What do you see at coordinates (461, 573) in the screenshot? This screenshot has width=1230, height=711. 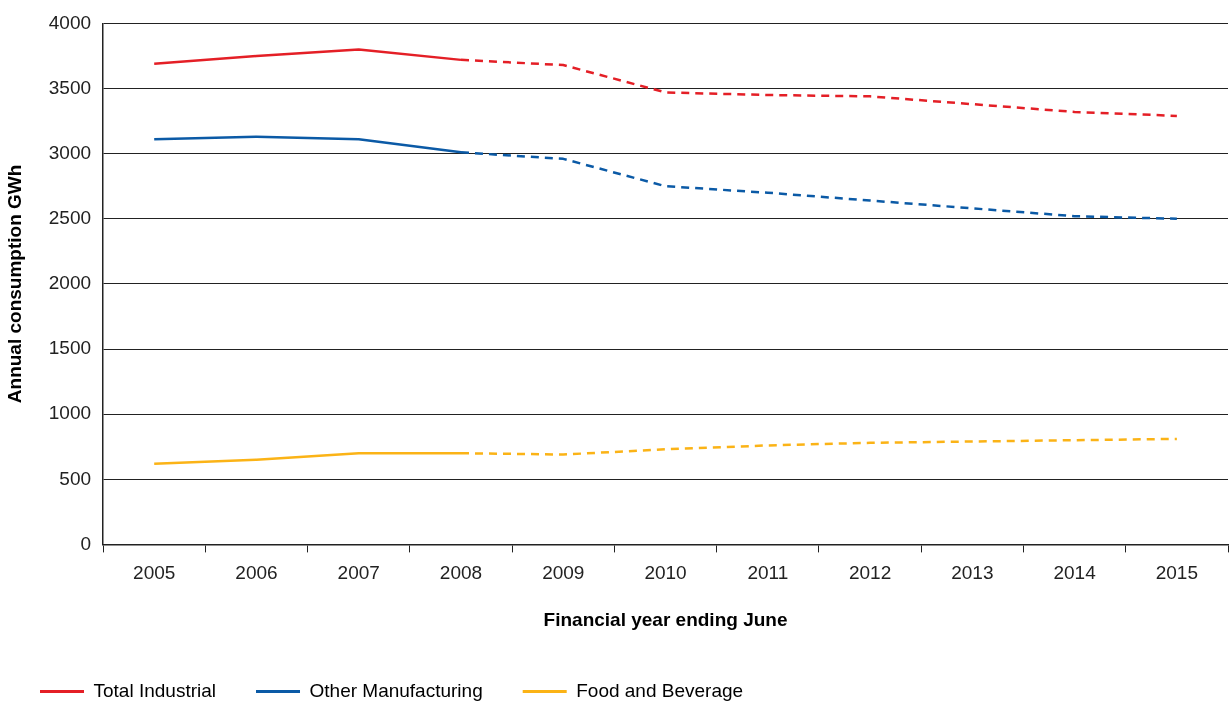 I see `x-tick-label: 2008` at bounding box center [461, 573].